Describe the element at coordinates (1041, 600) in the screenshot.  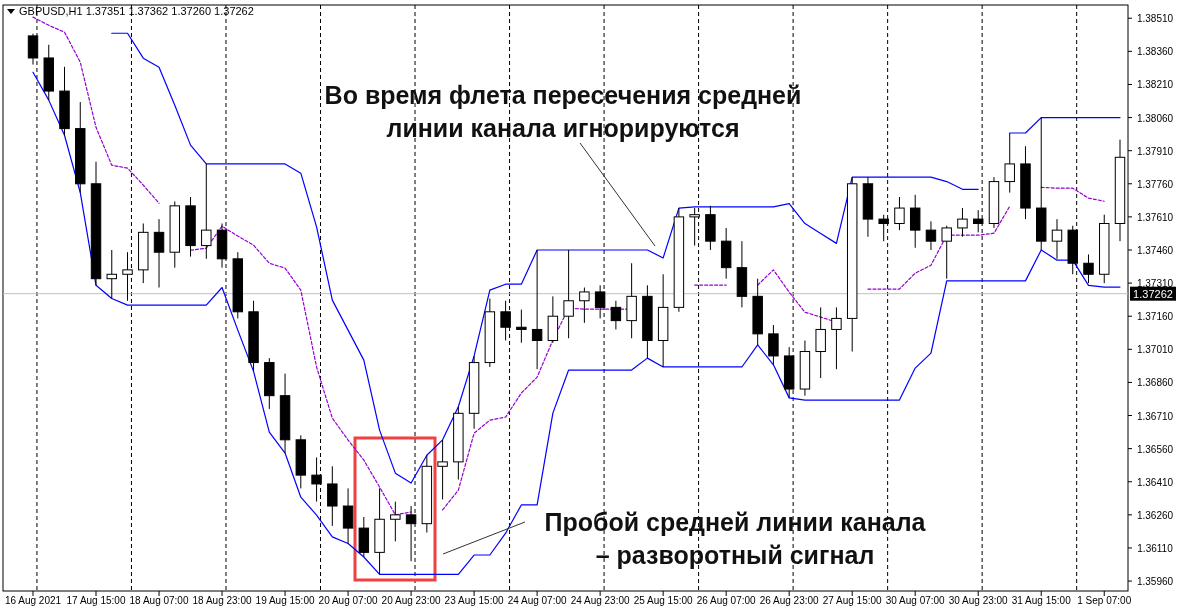
I see `x-tick-label: 31 Aug 15:00` at that location.